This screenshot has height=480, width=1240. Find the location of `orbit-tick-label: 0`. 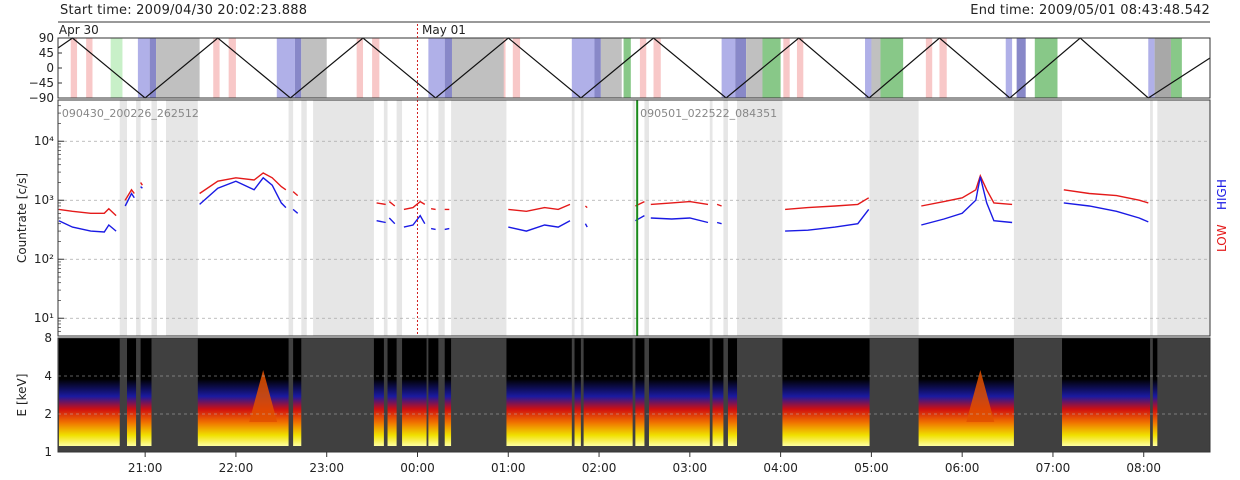

orbit-tick-label: 0 is located at coordinates (50, 68).